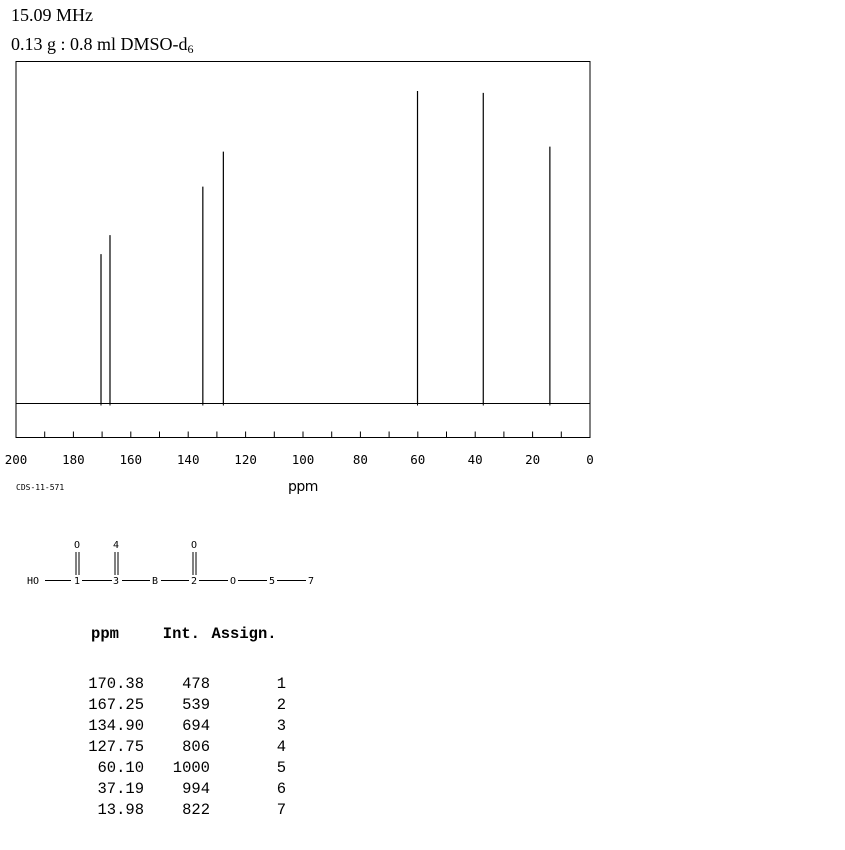 The height and width of the screenshot is (850, 845). Describe the element at coordinates (33, 581) in the screenshot. I see `atom-ho: HO` at that location.